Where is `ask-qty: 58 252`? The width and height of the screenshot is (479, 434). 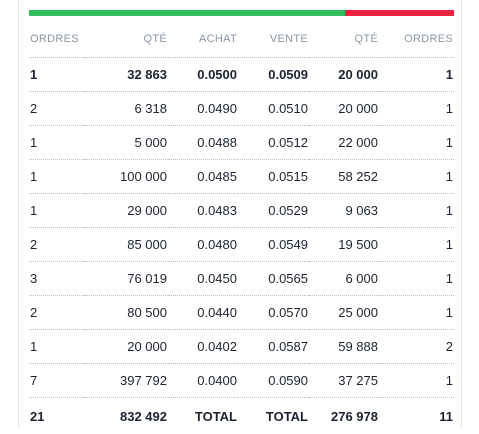
ask-qty: 58 252 is located at coordinates (344, 177).